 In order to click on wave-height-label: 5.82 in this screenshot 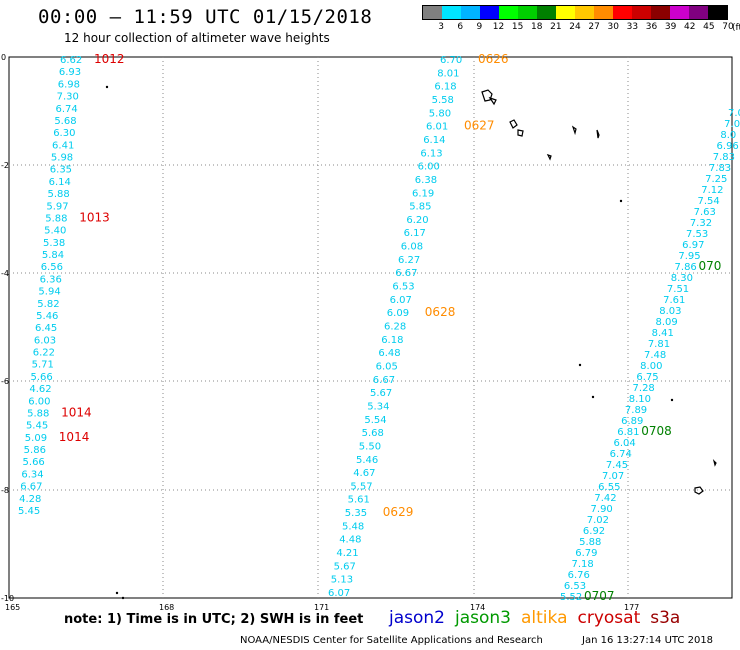, I will do `click(48, 304)`.